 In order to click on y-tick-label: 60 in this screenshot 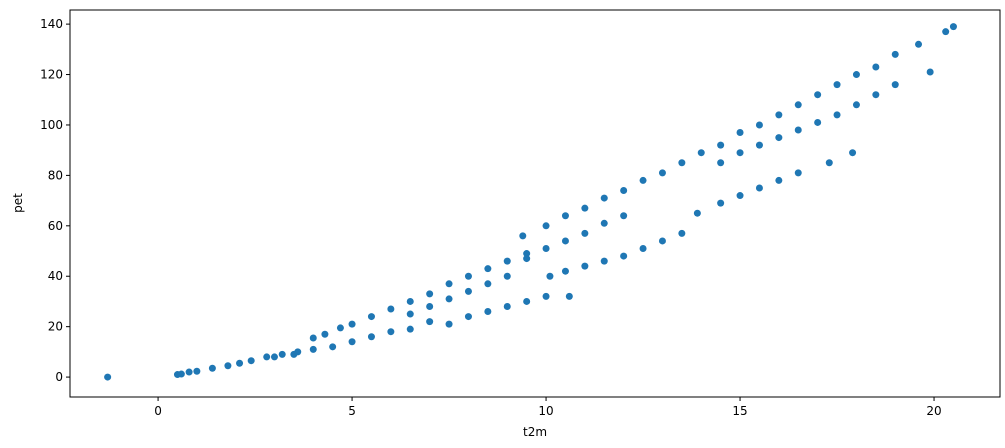, I will do `click(55, 226)`.